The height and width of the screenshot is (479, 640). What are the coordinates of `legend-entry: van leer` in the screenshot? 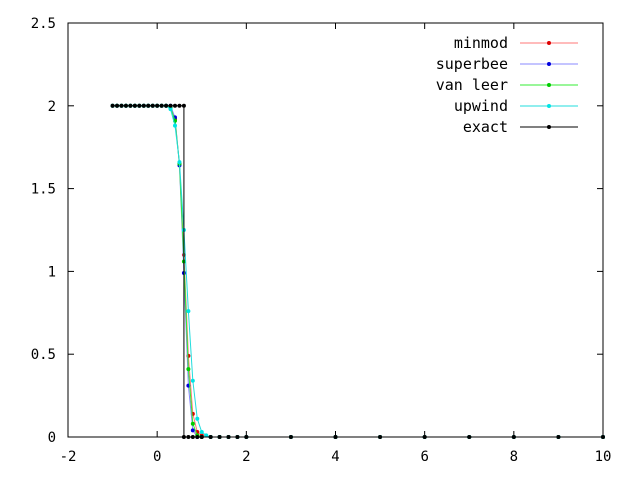 It's located at (507, 85).